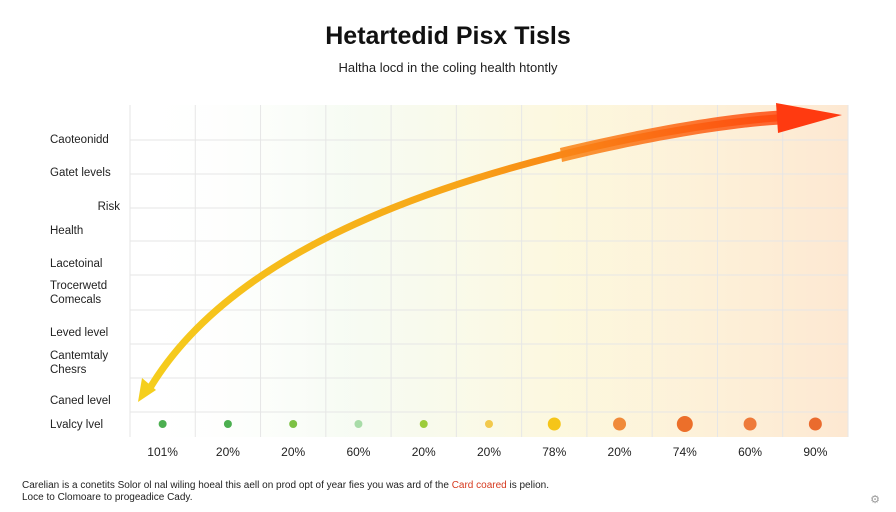 The image size is (896, 512). I want to click on footnote-highlight: Card coared, so click(479, 485).